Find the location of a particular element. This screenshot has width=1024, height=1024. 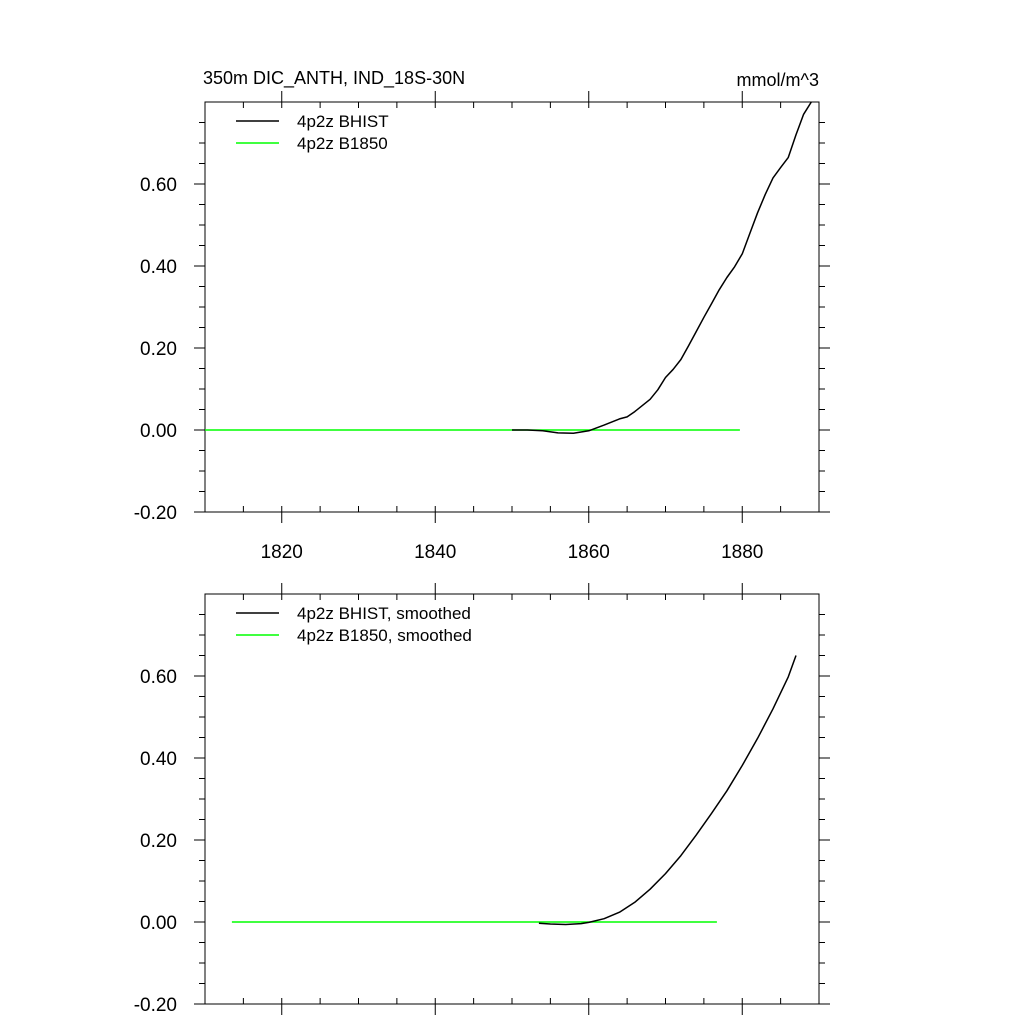

units-label: mmol/m^3 is located at coordinates (778, 80).